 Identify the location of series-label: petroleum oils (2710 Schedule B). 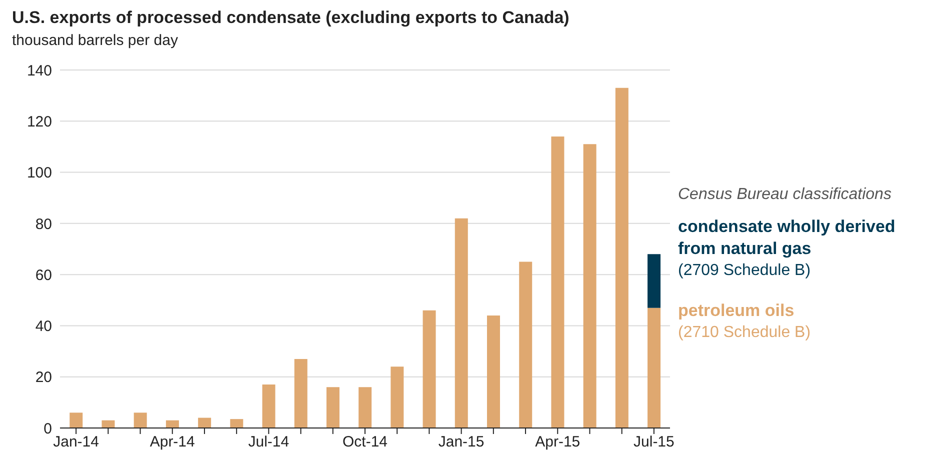
(745, 321).